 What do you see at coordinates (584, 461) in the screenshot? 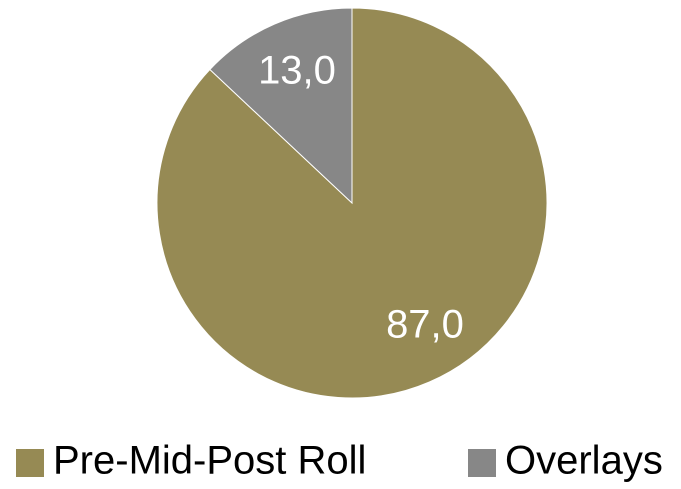
I see `legend-label-overlays: Overlays` at bounding box center [584, 461].